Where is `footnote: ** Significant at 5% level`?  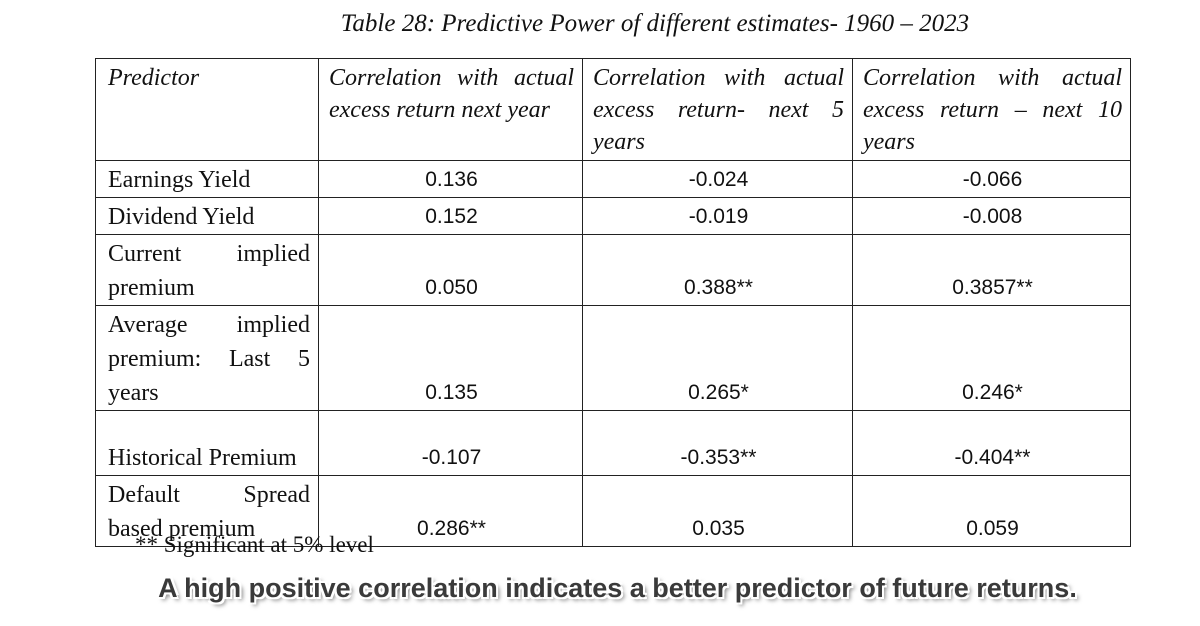 footnote: ** Significant at 5% level is located at coordinates (254, 544).